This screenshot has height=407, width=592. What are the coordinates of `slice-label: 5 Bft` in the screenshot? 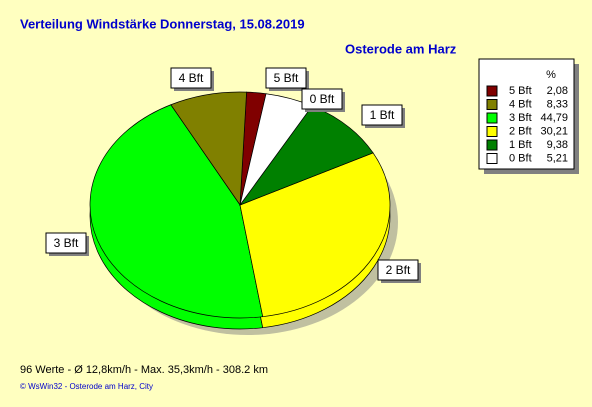 It's located at (286, 78).